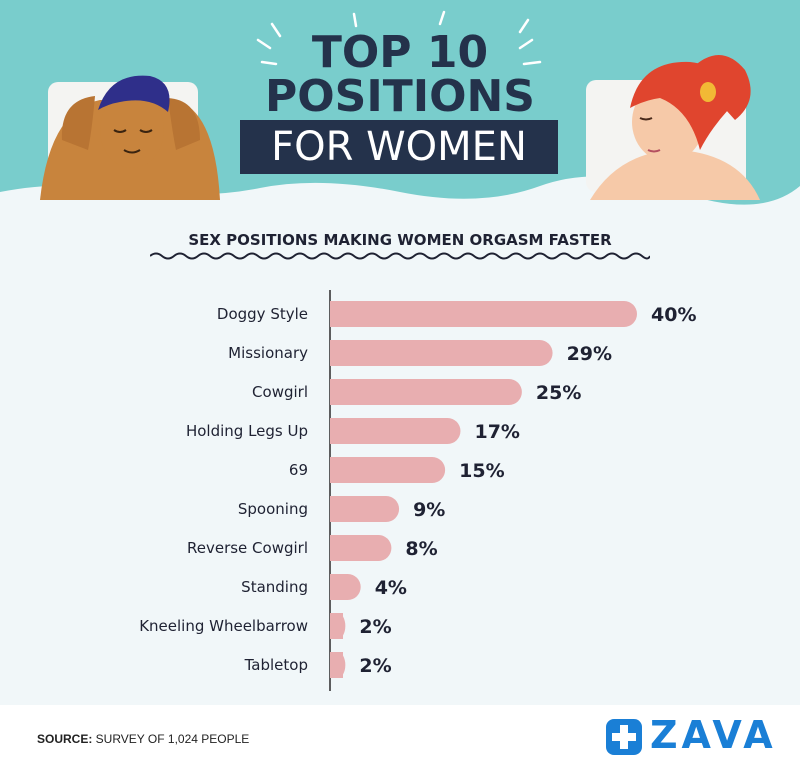 This screenshot has width=800, height=772. Describe the element at coordinates (276, 665) in the screenshot. I see `category-label: Tabletop` at that location.